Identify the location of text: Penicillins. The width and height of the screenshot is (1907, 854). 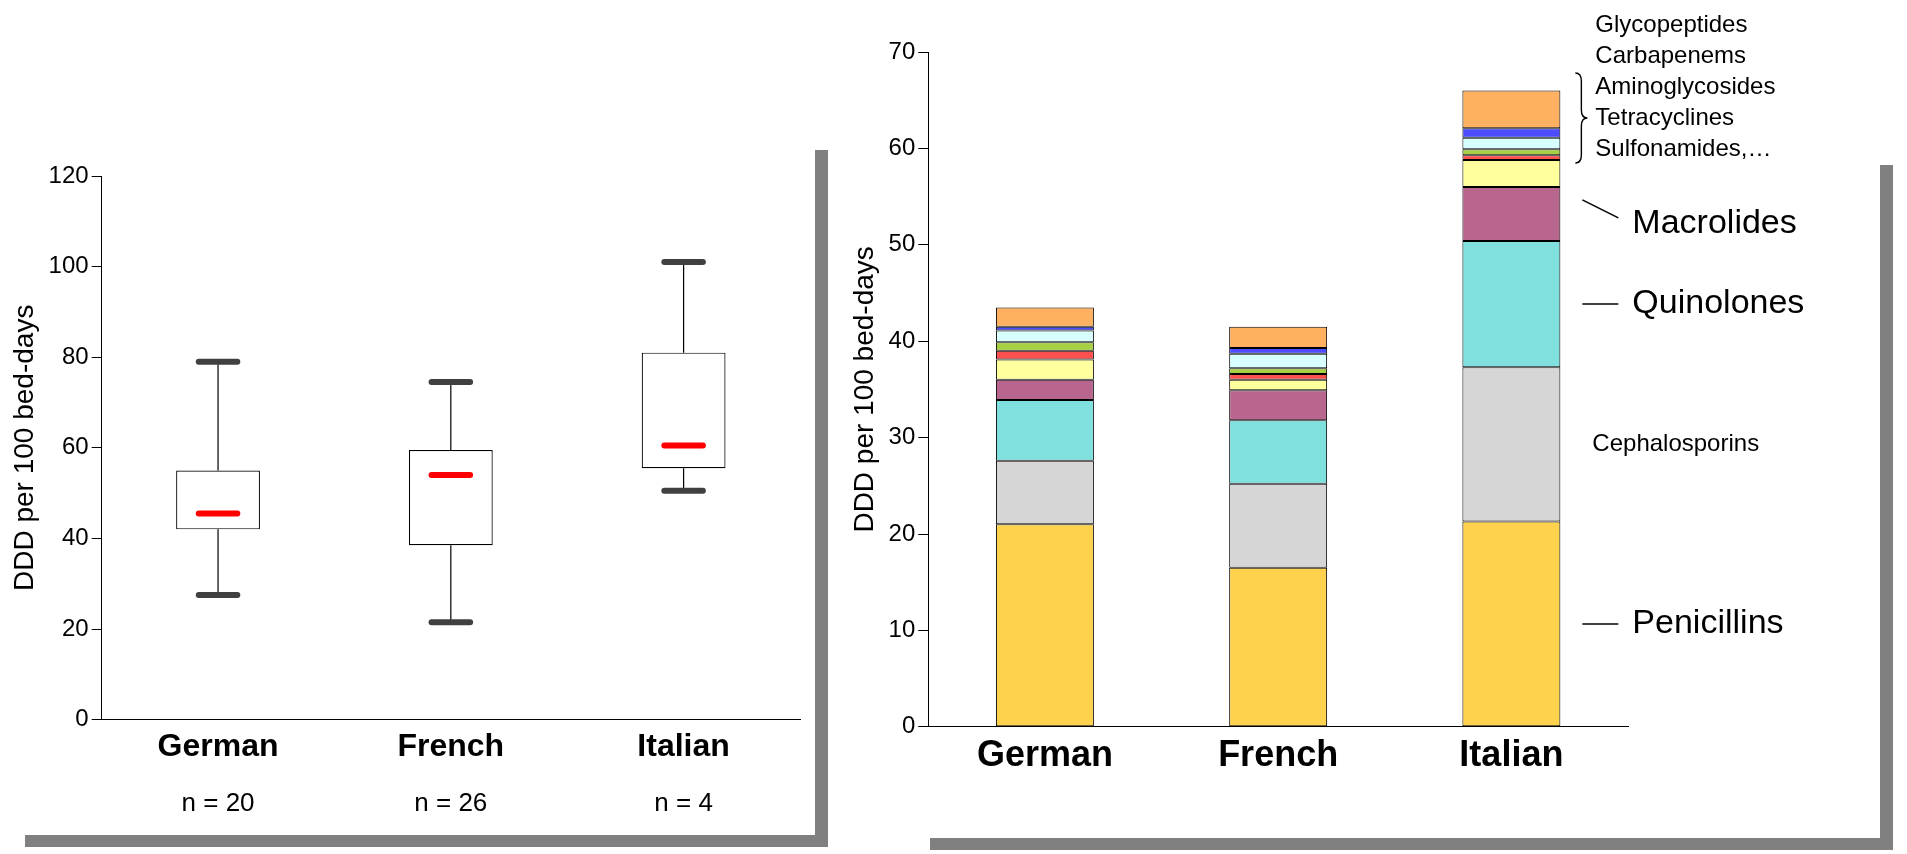
(1708, 621).